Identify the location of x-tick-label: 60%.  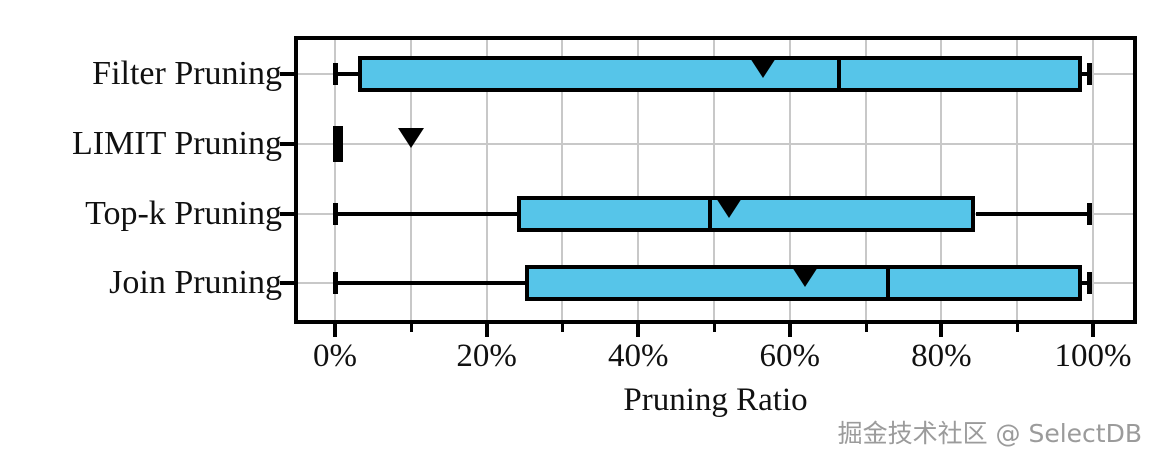
(790, 356).